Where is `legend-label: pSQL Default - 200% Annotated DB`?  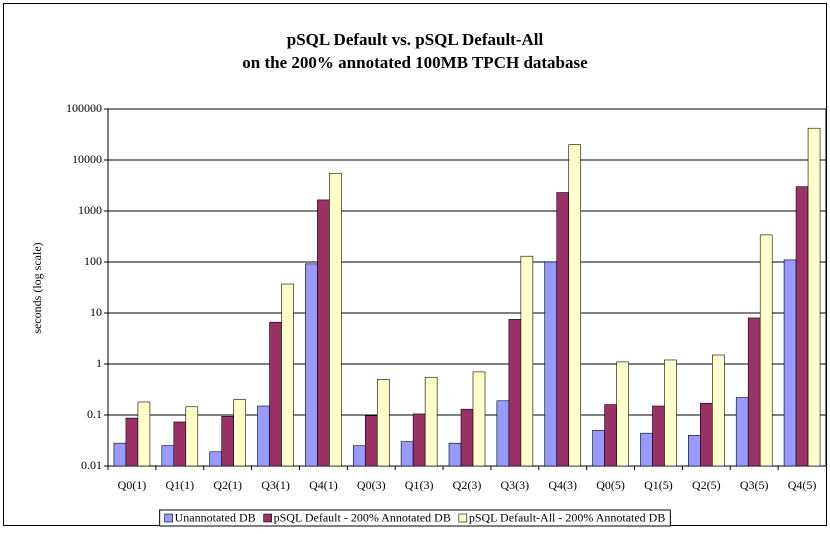
legend-label: pSQL Default - 200% Annotated DB is located at coordinates (362, 517).